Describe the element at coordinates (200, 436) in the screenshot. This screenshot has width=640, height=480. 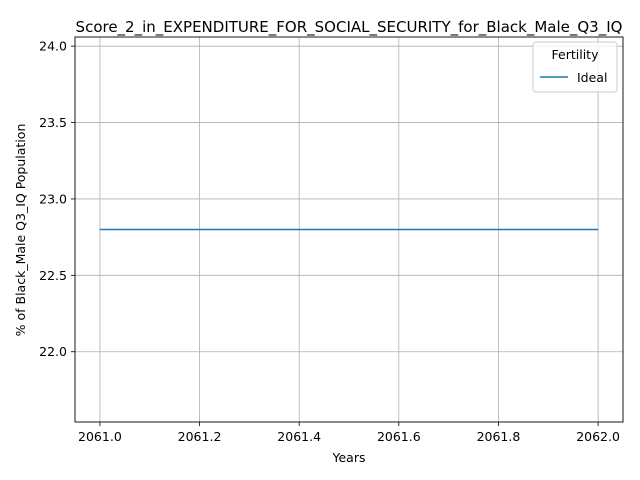
I see `x-tick-label: 2061.2` at that location.